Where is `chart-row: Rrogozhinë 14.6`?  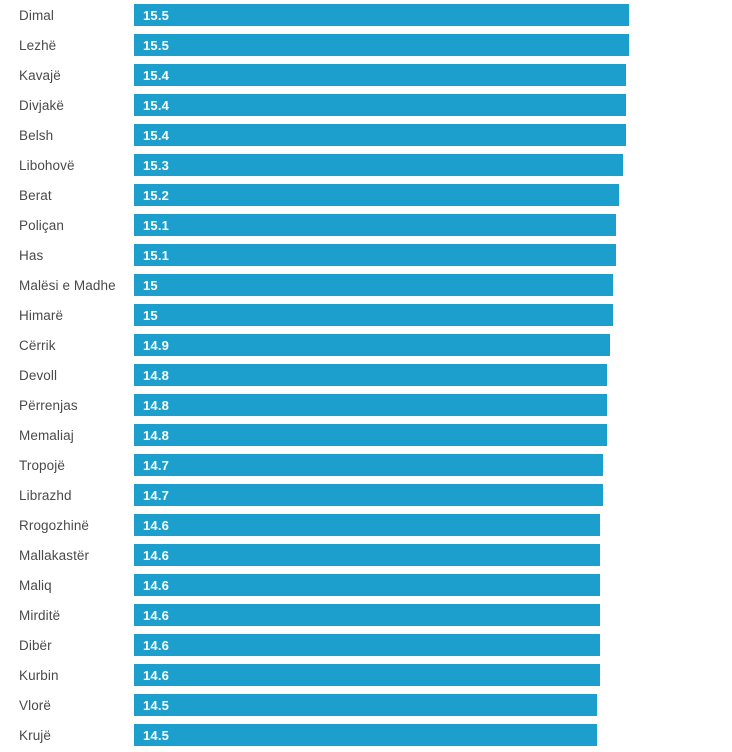 chart-row: Rrogozhinë 14.6 is located at coordinates (366, 525).